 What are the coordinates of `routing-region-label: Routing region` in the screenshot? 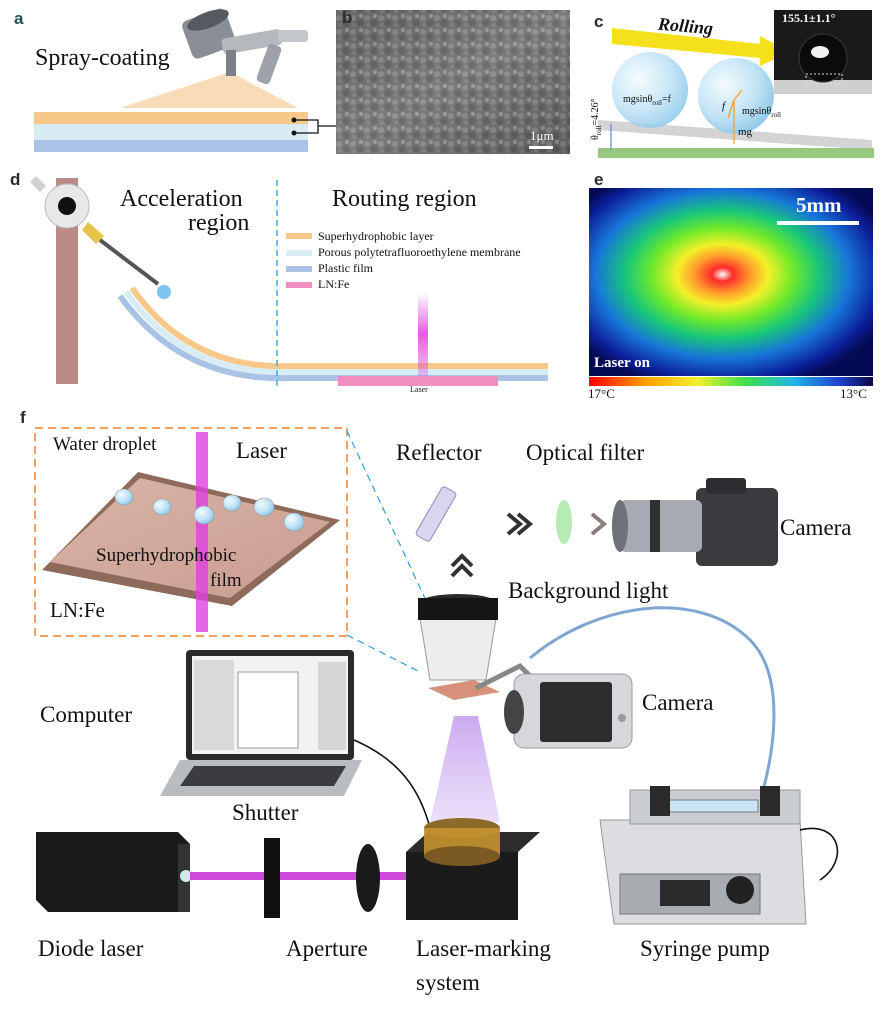 It's located at (404, 199).